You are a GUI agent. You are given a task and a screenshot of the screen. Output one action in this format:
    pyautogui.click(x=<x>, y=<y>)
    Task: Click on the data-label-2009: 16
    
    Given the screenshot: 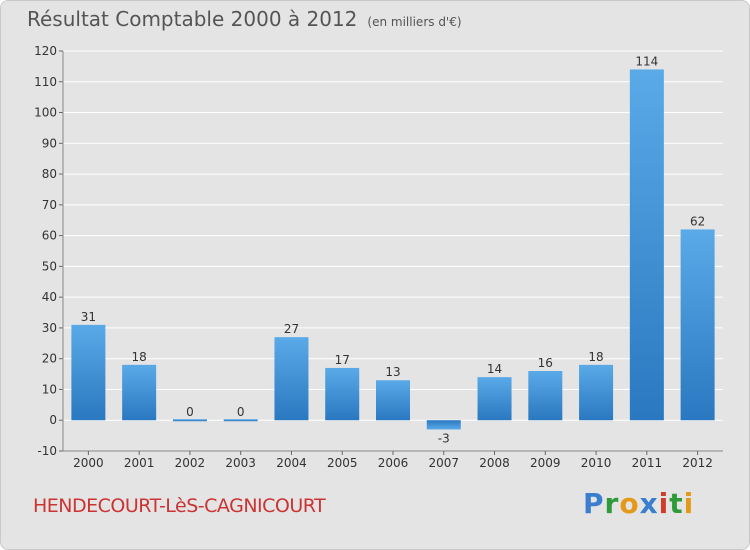 What is the action you would take?
    pyautogui.click(x=545, y=363)
    